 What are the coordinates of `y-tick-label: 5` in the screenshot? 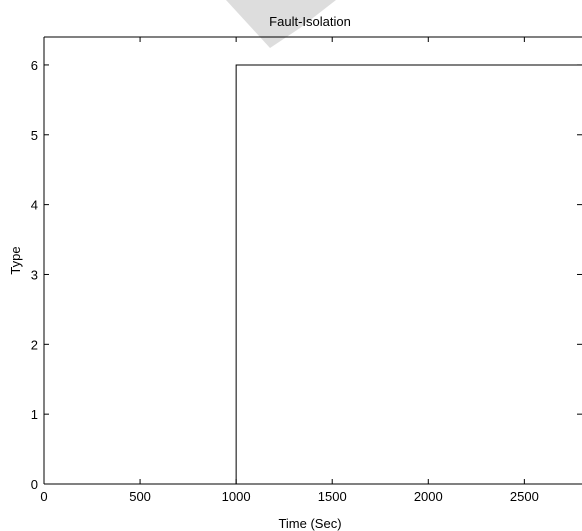 It's located at (34, 135).